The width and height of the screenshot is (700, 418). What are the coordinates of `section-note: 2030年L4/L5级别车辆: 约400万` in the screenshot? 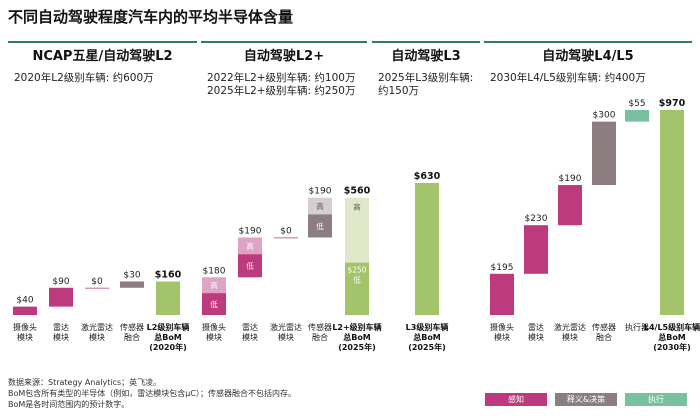 It's located at (568, 77).